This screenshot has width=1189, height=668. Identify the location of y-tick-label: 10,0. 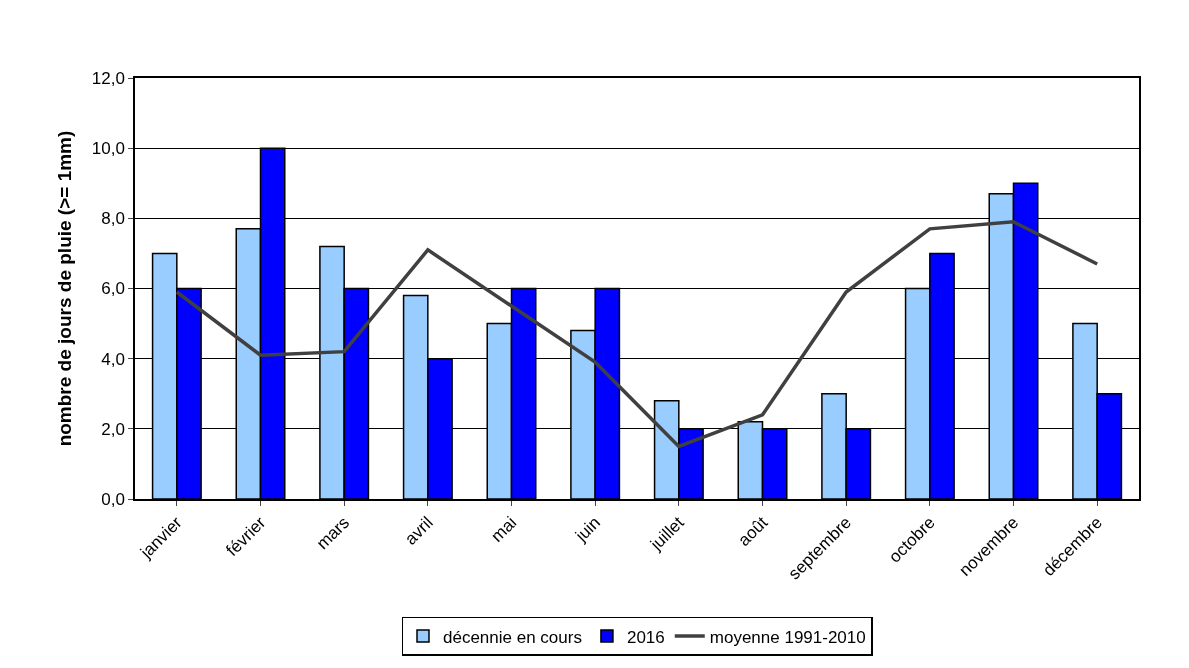
(108, 149).